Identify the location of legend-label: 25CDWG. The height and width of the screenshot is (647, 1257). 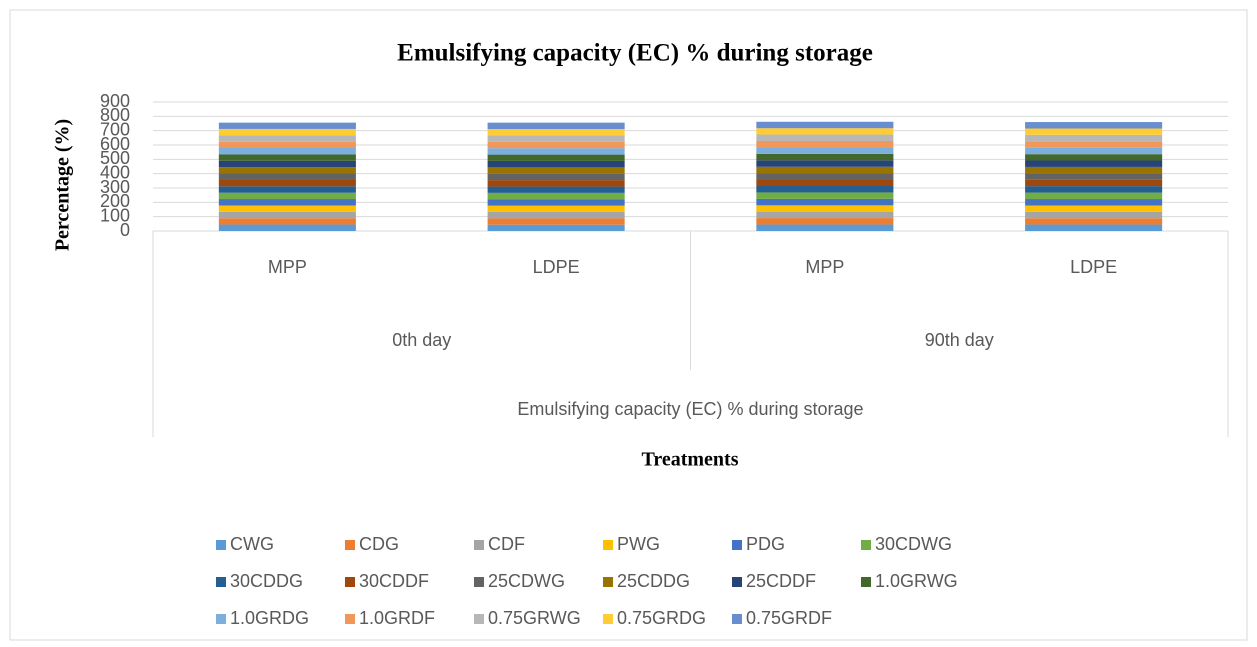
(526, 581).